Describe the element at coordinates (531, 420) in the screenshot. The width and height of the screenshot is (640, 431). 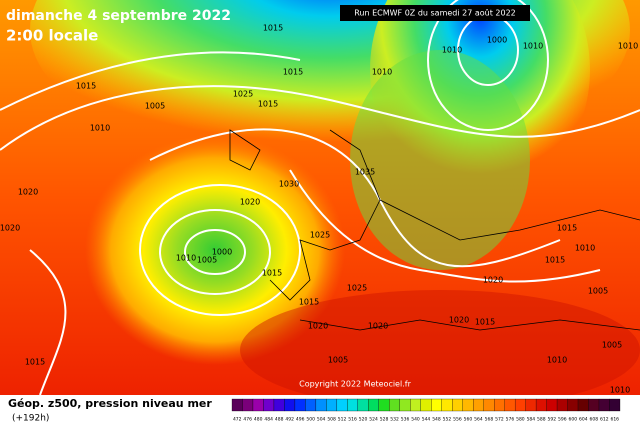
I see `colorbar-label: 584` at that location.